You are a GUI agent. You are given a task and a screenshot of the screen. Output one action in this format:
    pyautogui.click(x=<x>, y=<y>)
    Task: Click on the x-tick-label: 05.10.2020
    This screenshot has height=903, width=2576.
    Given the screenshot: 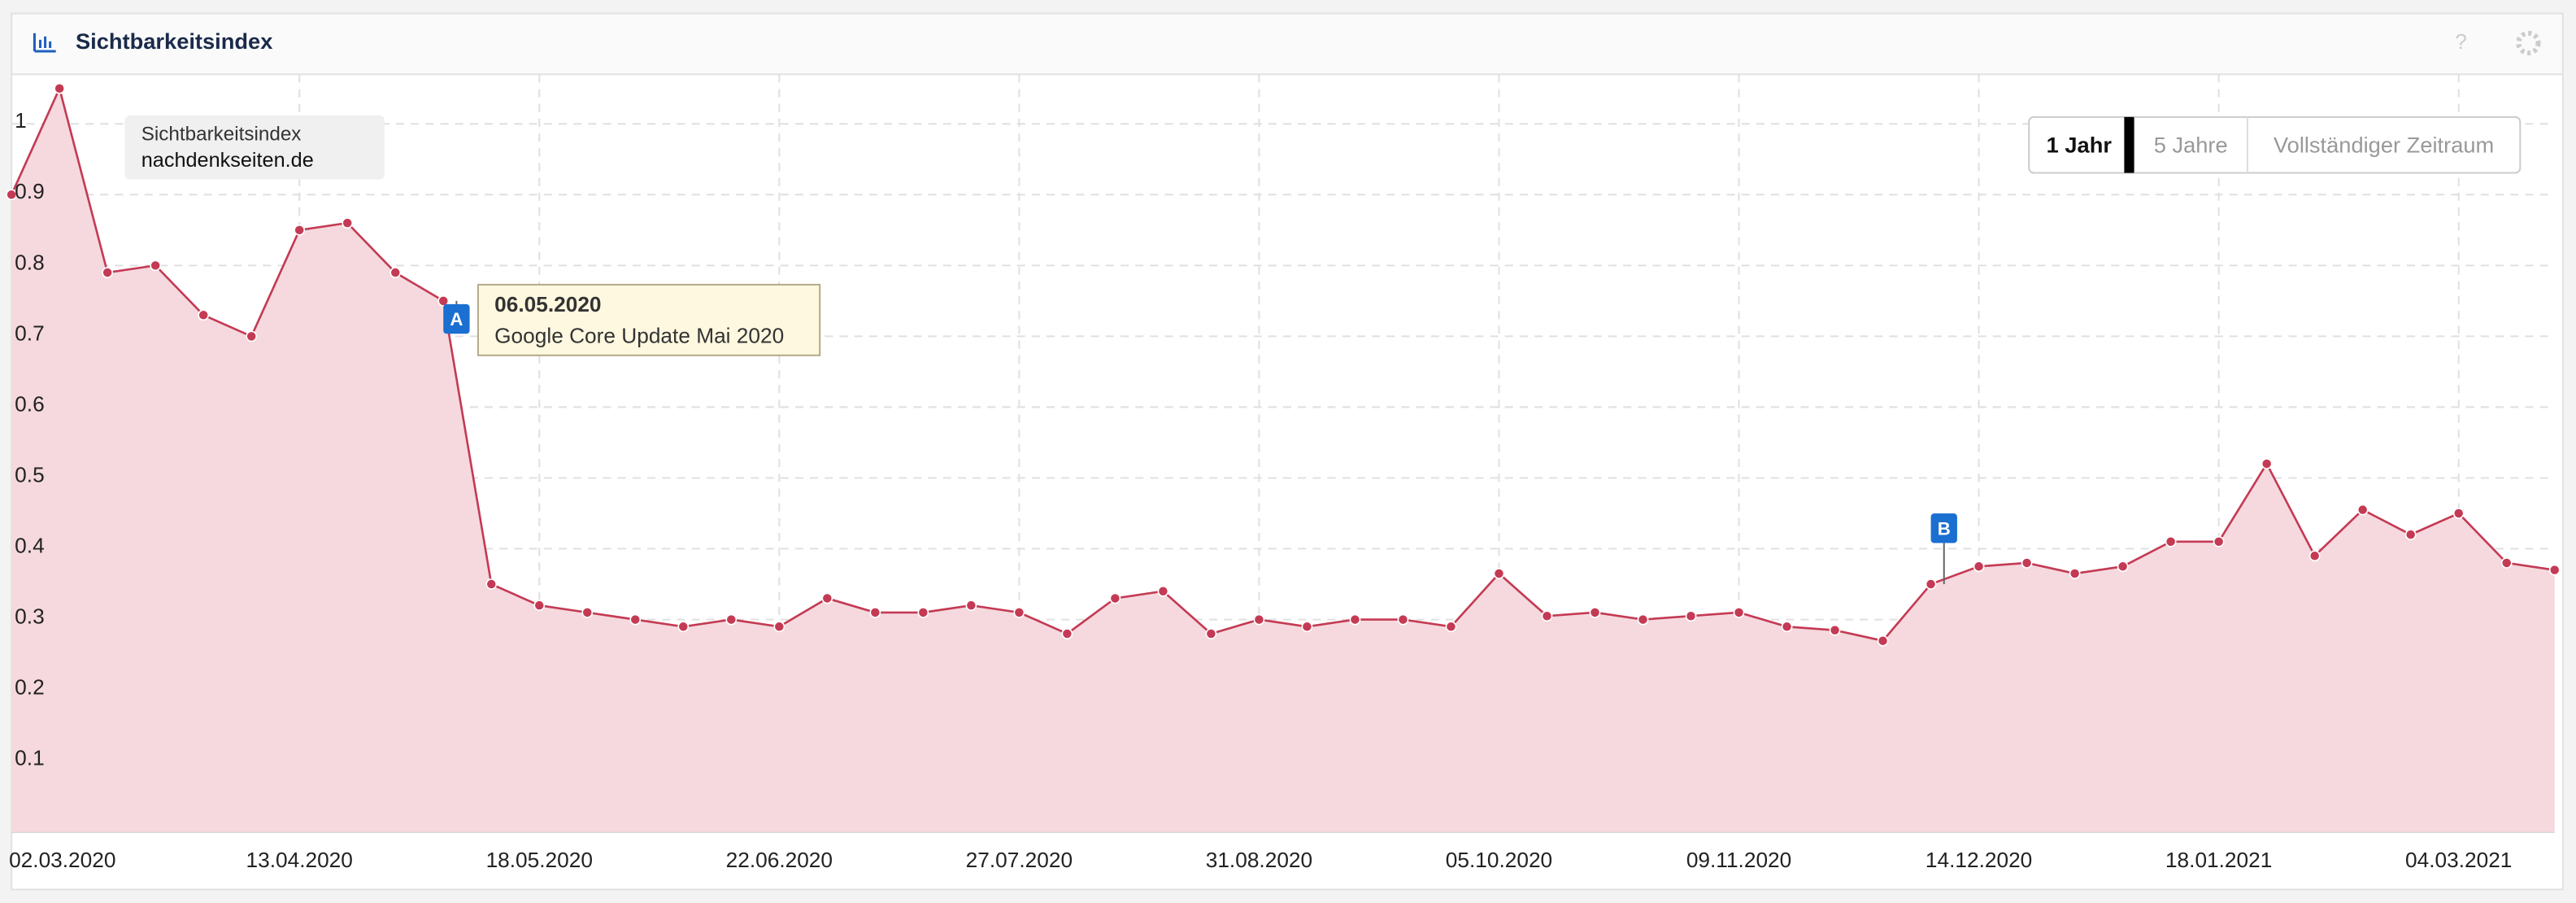 What is the action you would take?
    pyautogui.click(x=1499, y=860)
    